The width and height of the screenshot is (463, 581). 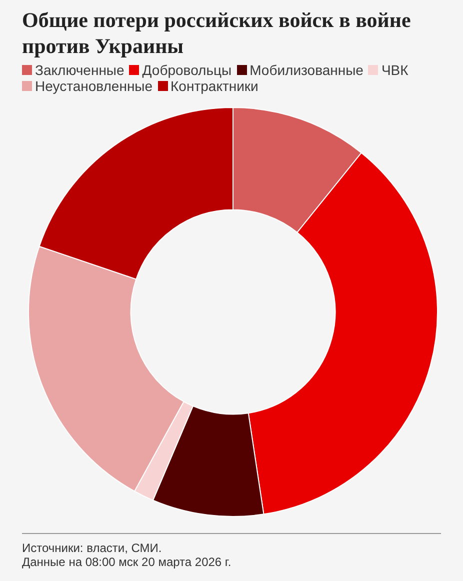 I want to click on legend-label: ЧВК, so click(x=394, y=70).